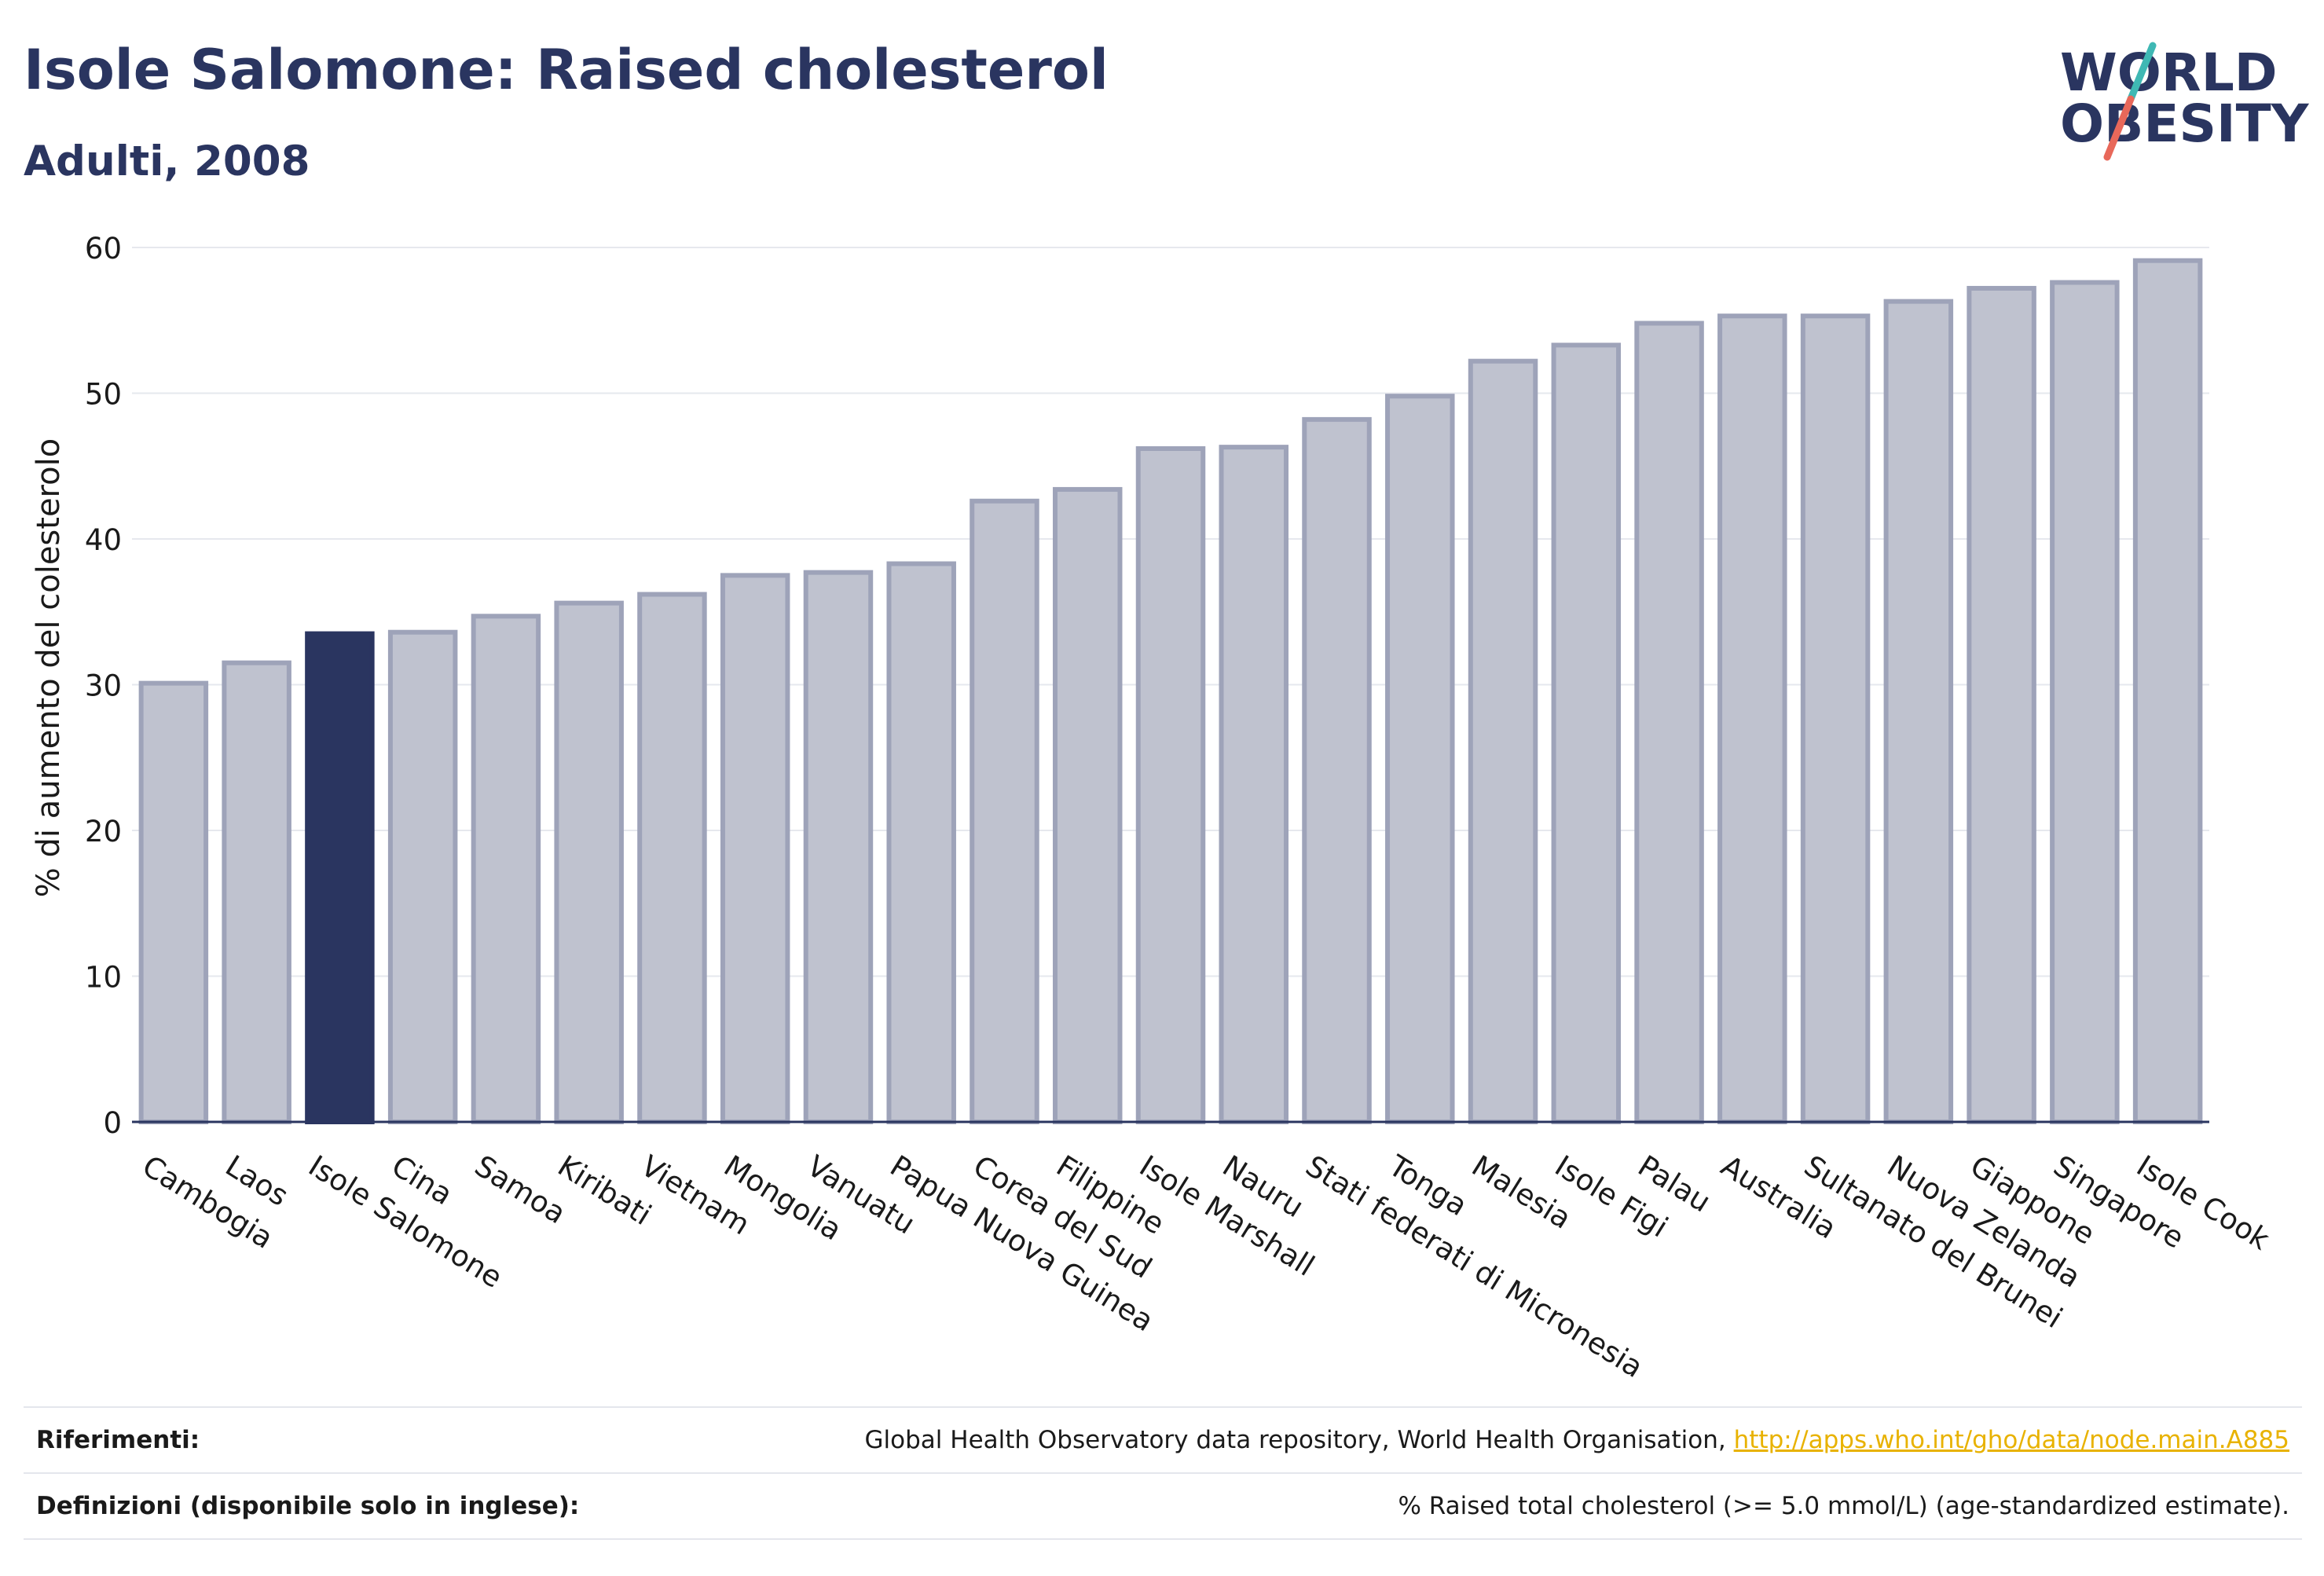  Describe the element at coordinates (118, 1440) in the screenshot. I see `references-label: Riferimenti:` at that location.